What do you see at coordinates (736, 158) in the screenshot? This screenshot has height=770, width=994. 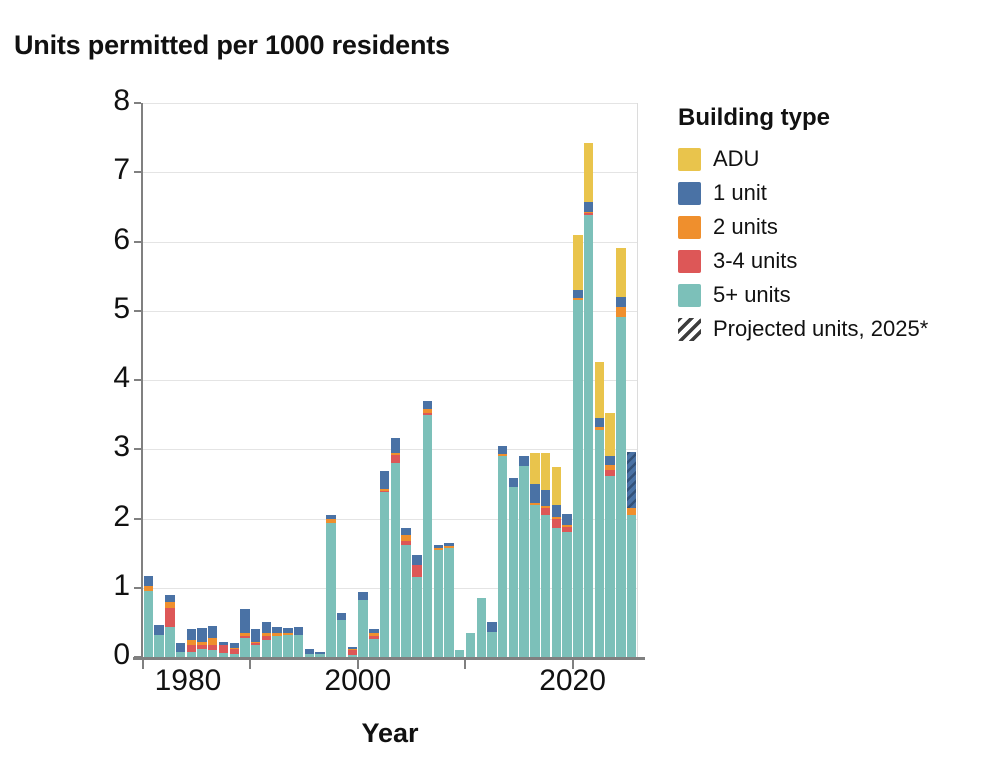 I see `legend-label: ADU` at bounding box center [736, 158].